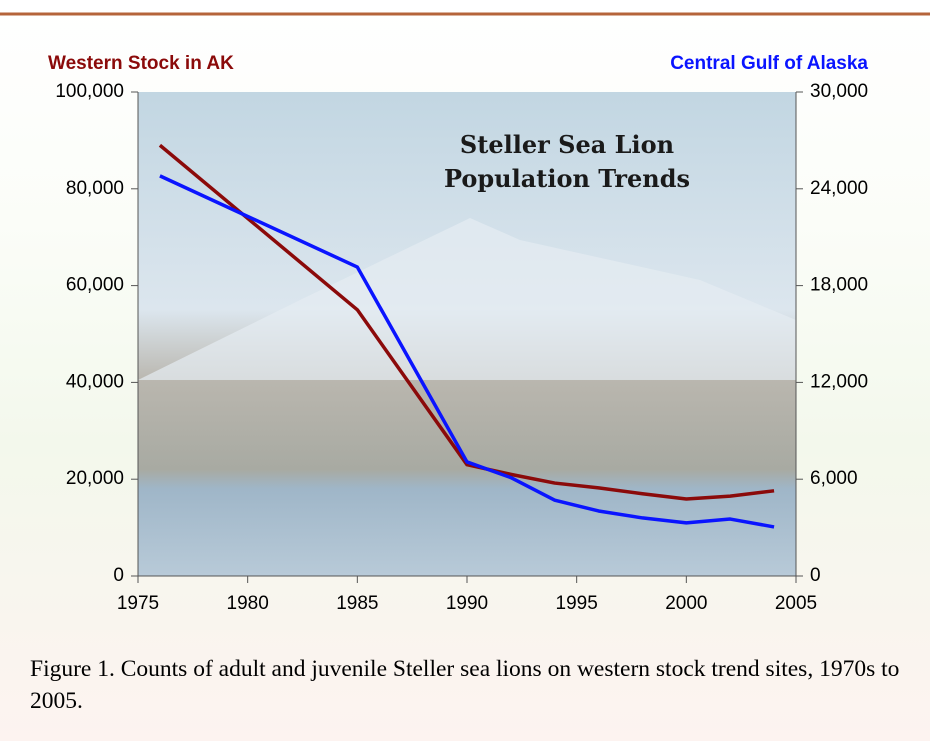 This screenshot has height=741, width=930. What do you see at coordinates (95, 478) in the screenshot?
I see `y-tick-label: 20,000` at bounding box center [95, 478].